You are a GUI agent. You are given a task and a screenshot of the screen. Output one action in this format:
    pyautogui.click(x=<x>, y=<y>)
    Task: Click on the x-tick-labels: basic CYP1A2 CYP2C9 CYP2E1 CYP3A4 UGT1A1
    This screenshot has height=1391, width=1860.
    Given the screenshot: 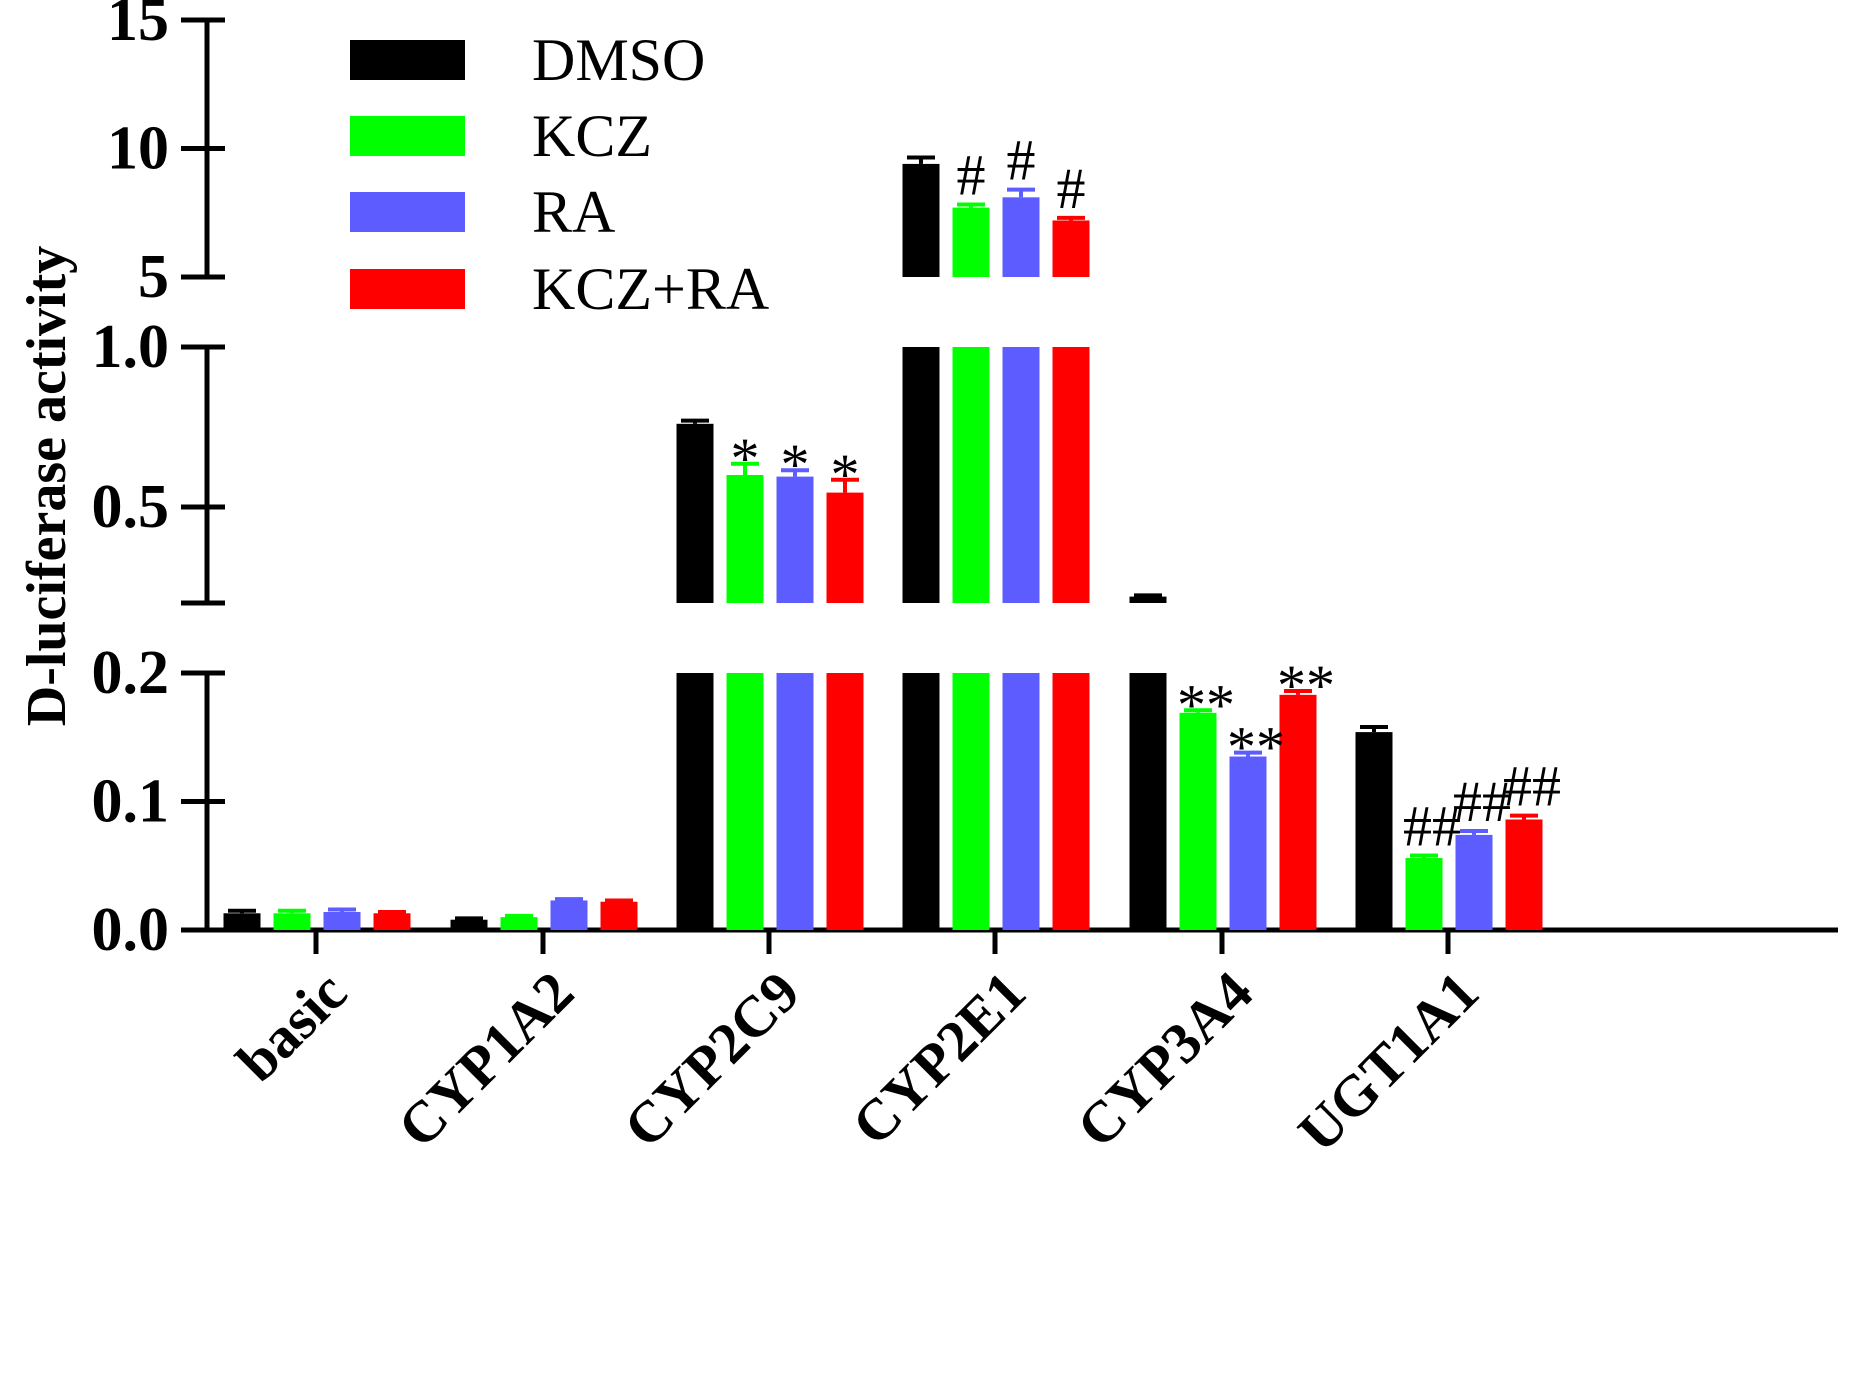 What is the action you would take?
    pyautogui.click(x=857, y=1061)
    